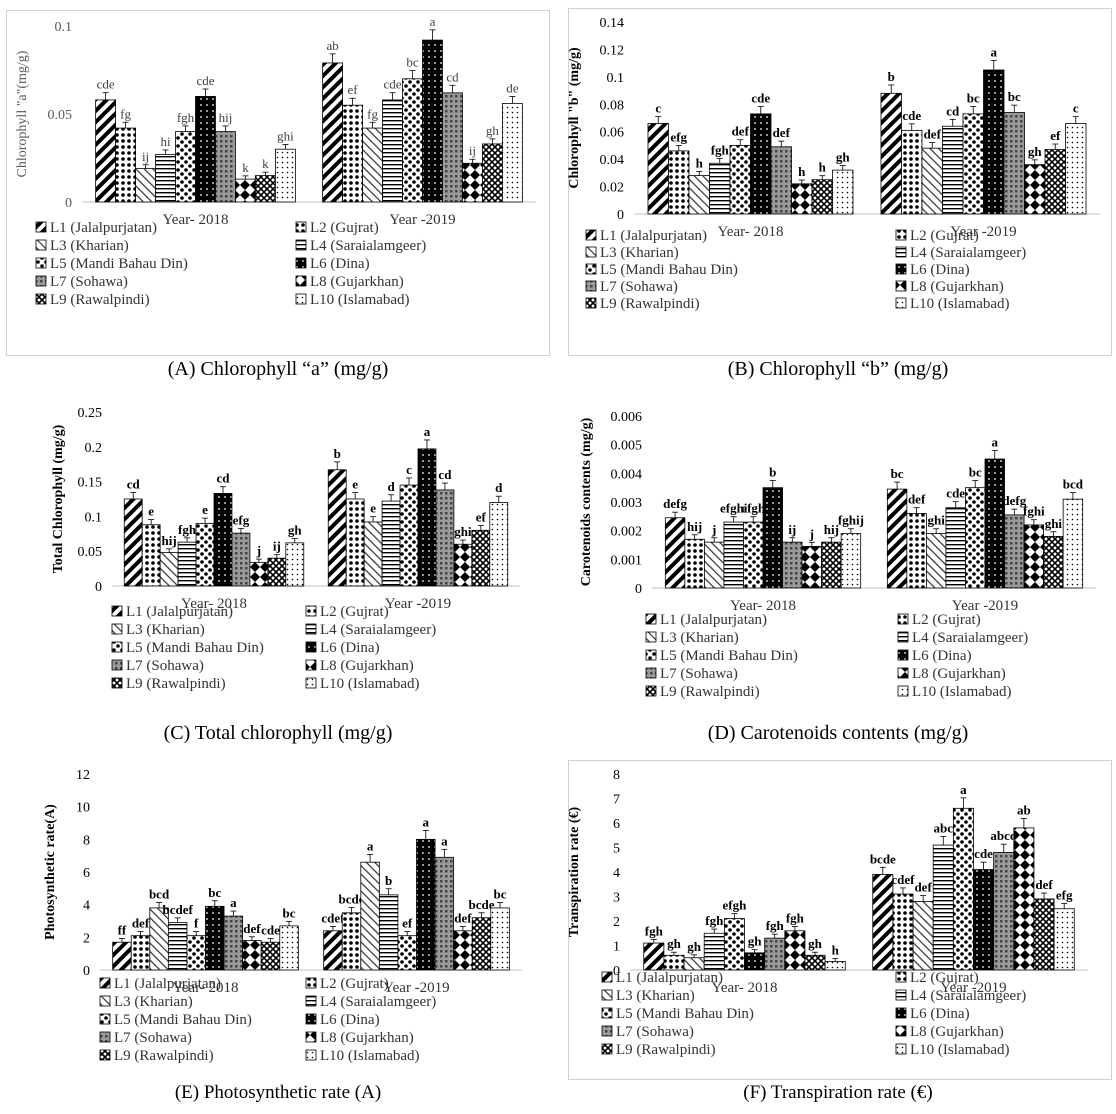 The image size is (1116, 1114). I want to click on y-tick-label: 0.1, so click(64, 27).